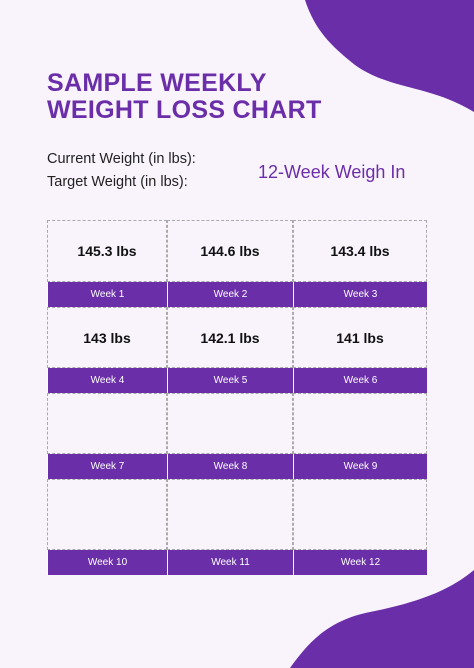  I want to click on target-weight-label: Target Weight (in lbs):, so click(117, 182).